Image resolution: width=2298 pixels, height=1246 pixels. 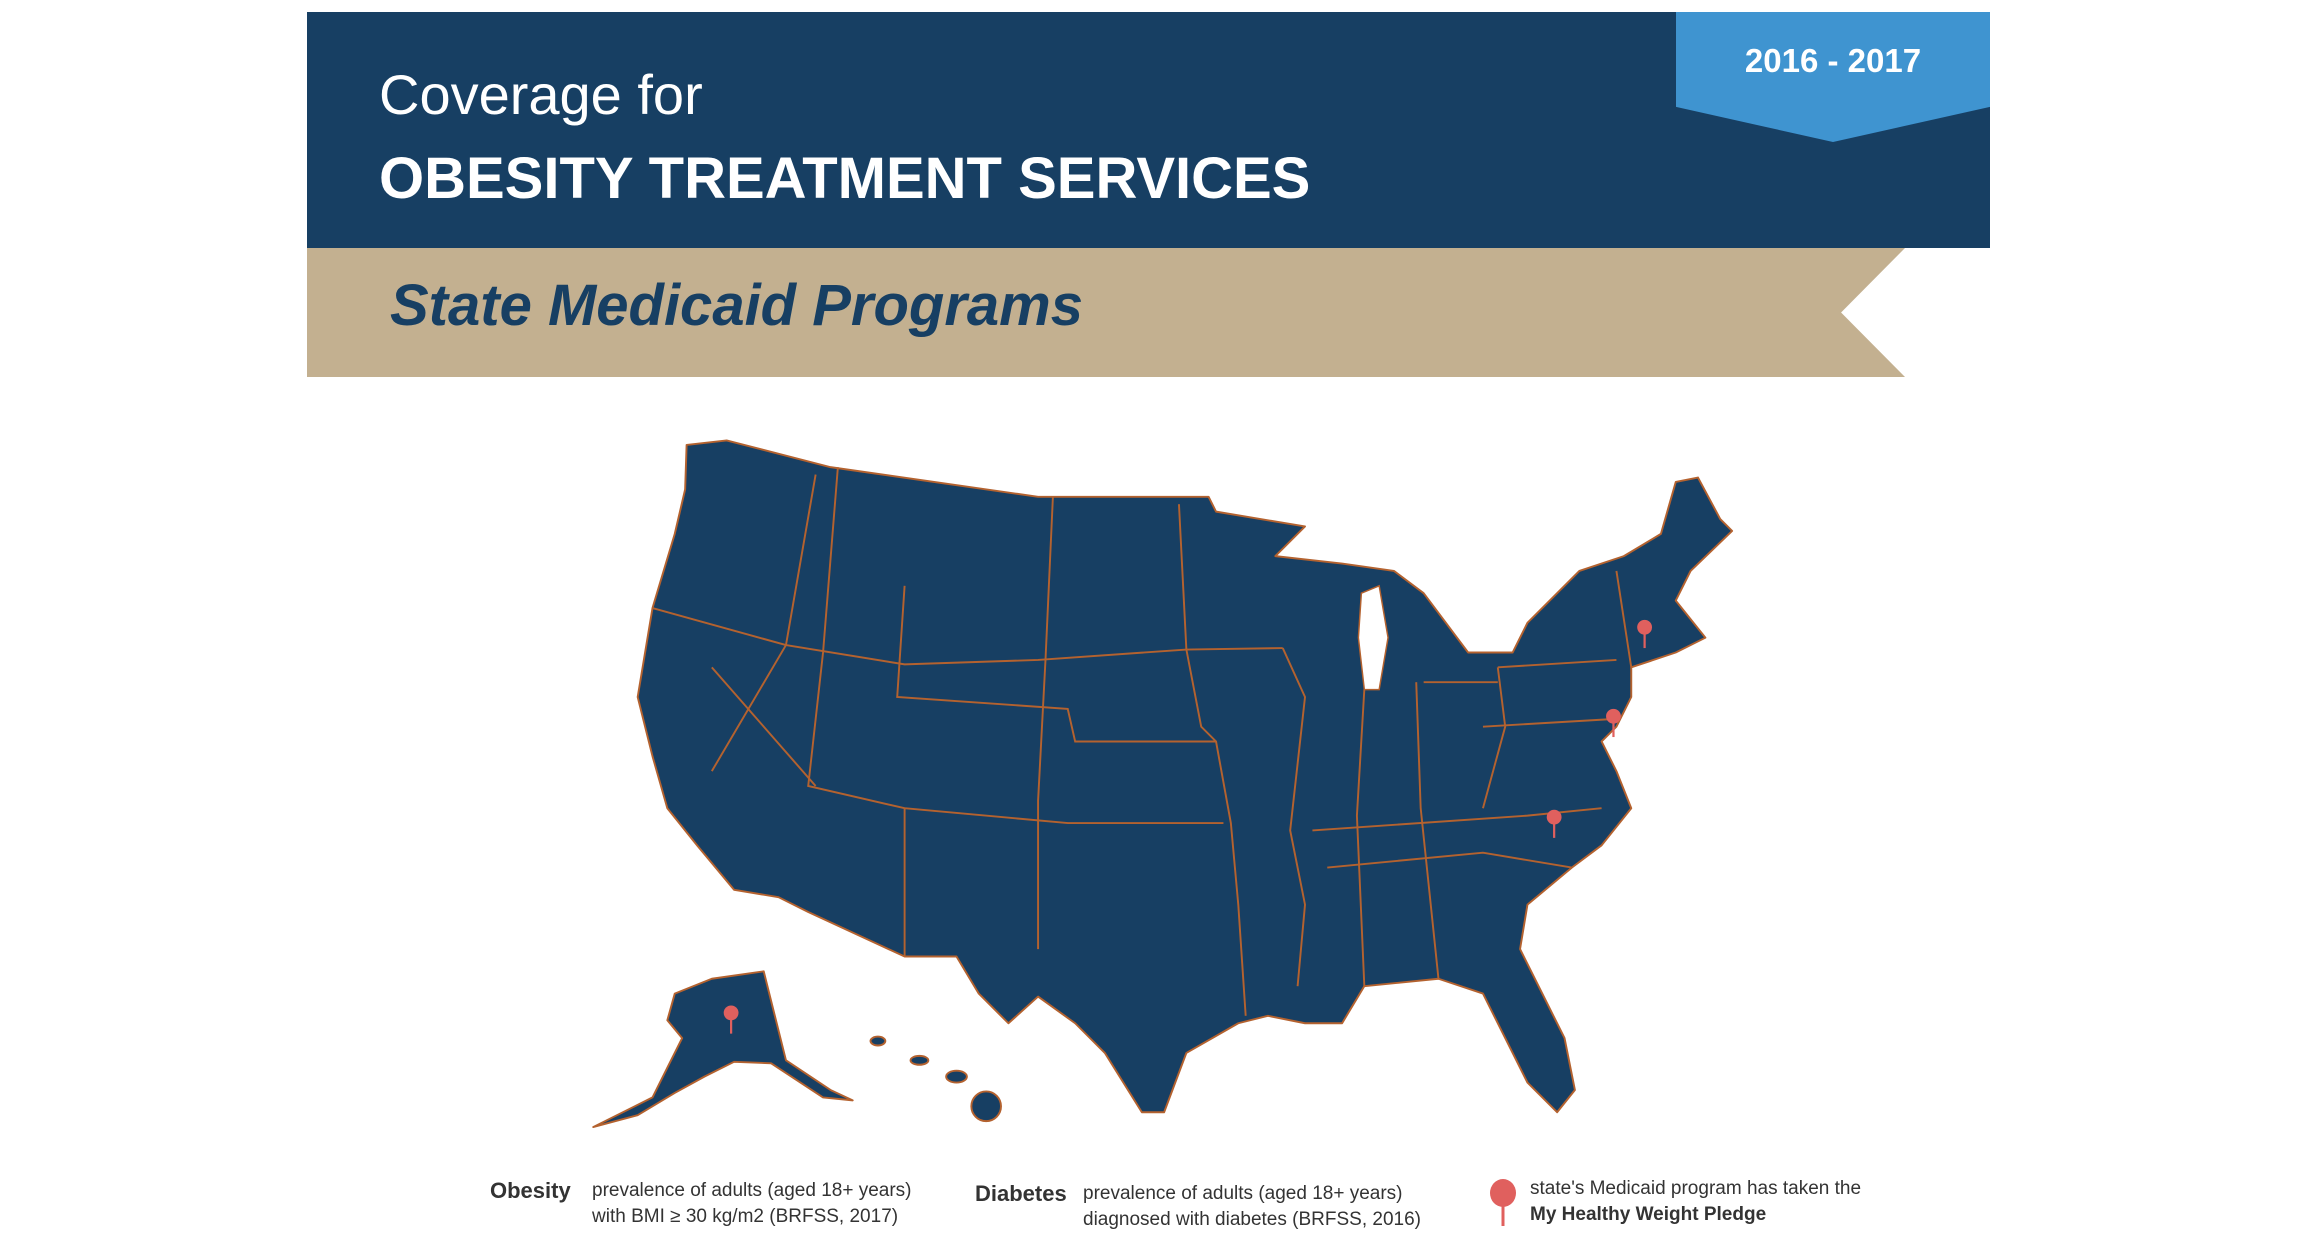 What do you see at coordinates (1696, 1188) in the screenshot?
I see `pledge-line1: state's Medicaid program has taken the` at bounding box center [1696, 1188].